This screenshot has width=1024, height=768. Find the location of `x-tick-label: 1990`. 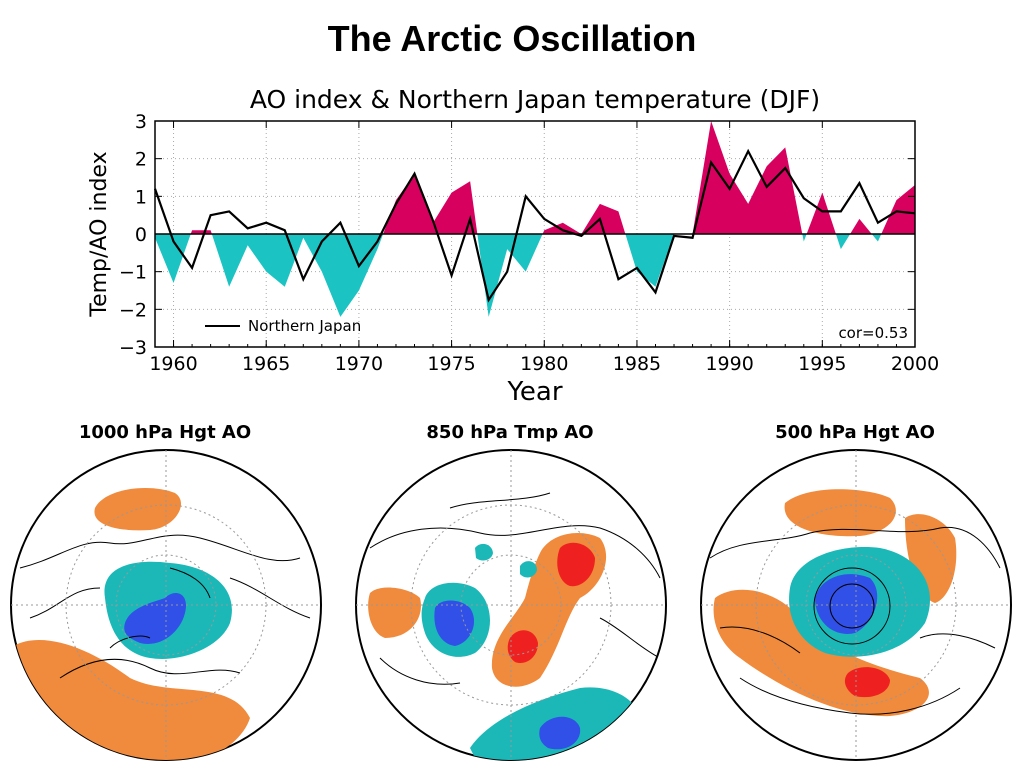

x-tick-label: 1990 is located at coordinates (729, 364).